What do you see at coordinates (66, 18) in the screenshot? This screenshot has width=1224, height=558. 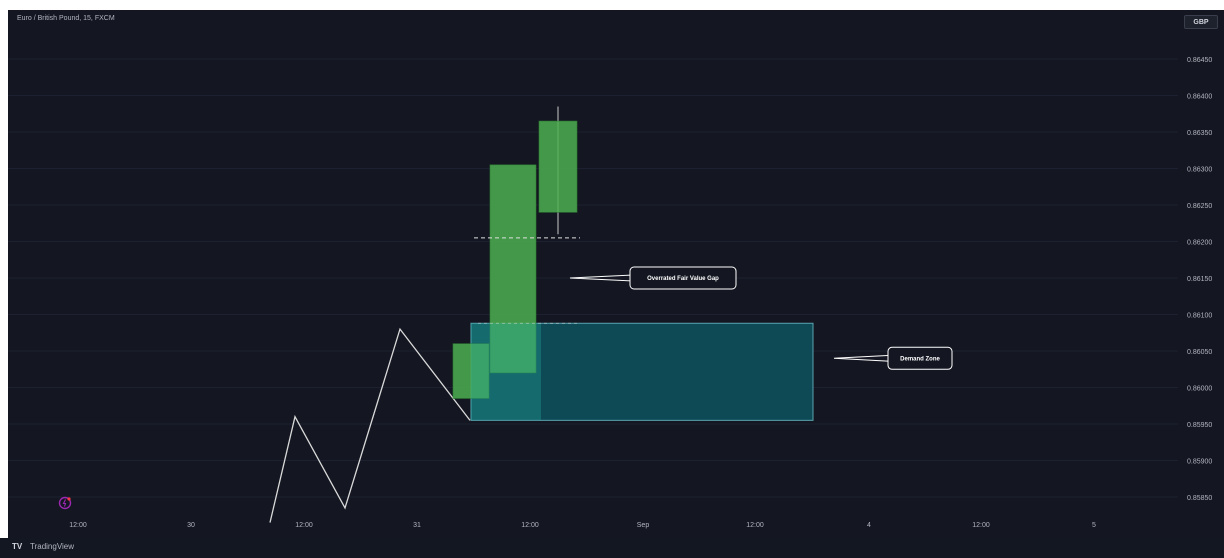 I see `symbol-title: Euro / British Pound, 15, FXCM` at bounding box center [66, 18].